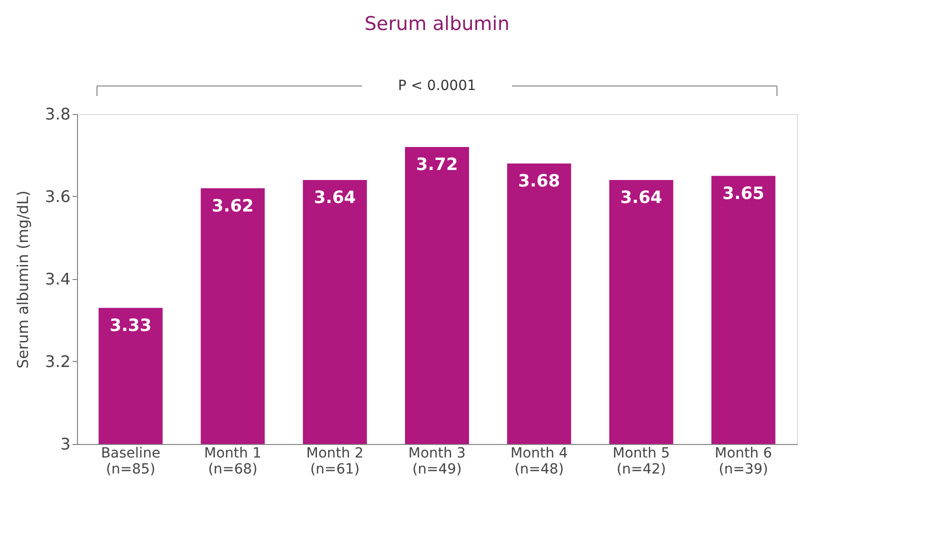 The image size is (949, 543). What do you see at coordinates (57, 361) in the screenshot?
I see `y-tick-label: 3.2` at bounding box center [57, 361].